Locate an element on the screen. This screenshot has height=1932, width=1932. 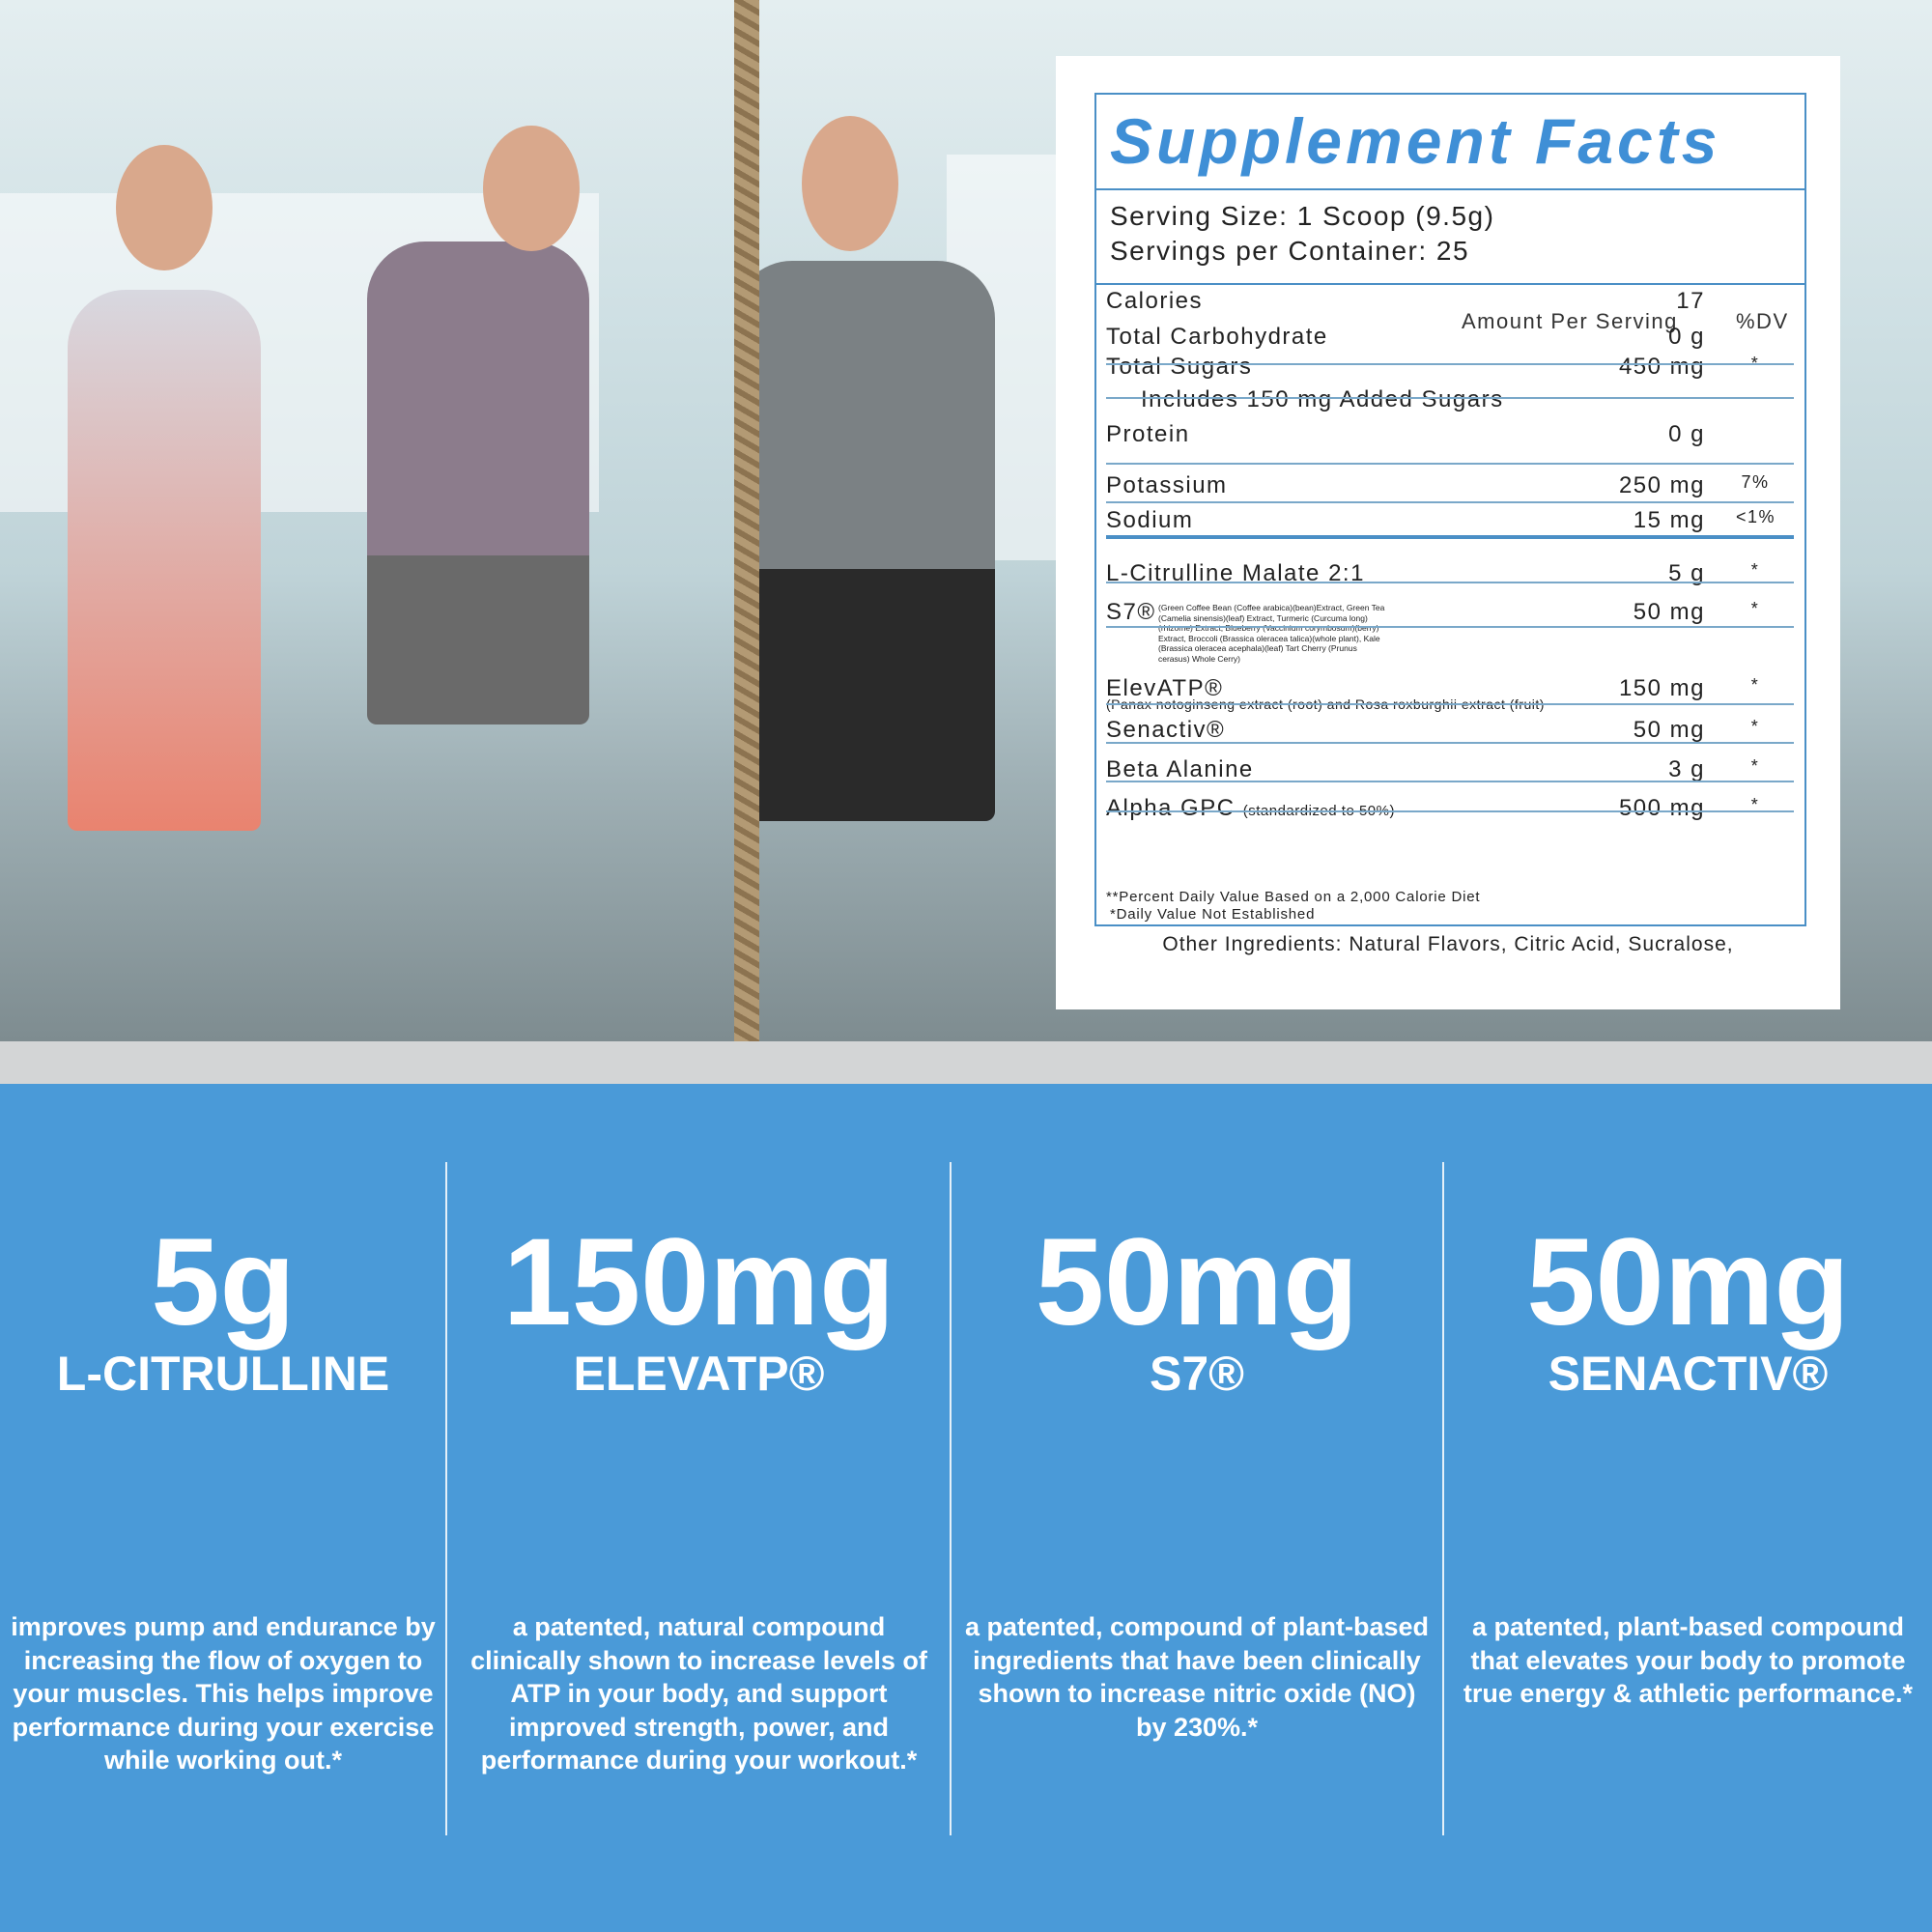
feature-amount: 5g is located at coordinates (223, 1282).